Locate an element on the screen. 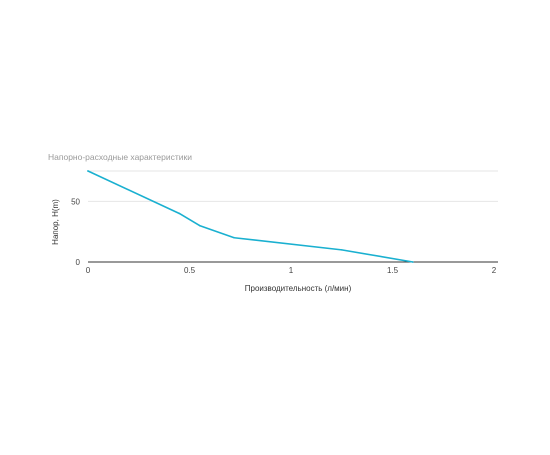  x-axis-ticks: 0 0.5 1 1.5 2 is located at coordinates (291, 270).